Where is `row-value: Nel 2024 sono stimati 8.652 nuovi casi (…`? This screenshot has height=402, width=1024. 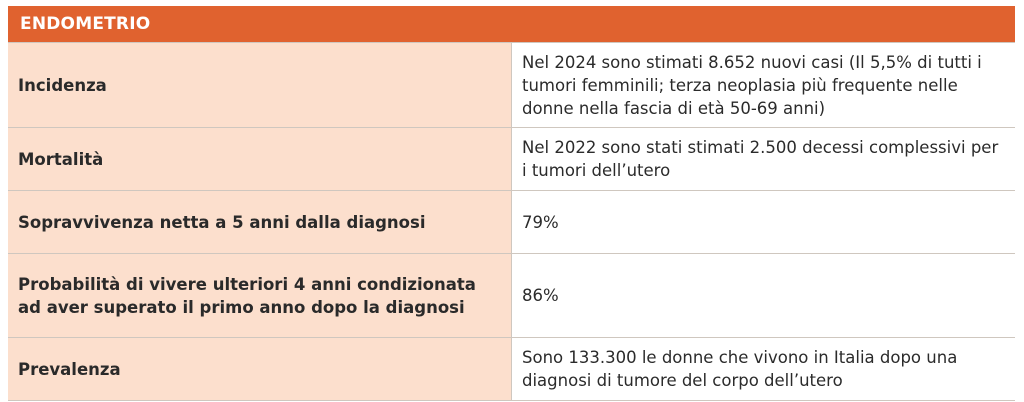 row-value: Nel 2024 sono stimati 8.652 nuovi casi (… is located at coordinates (763, 85).